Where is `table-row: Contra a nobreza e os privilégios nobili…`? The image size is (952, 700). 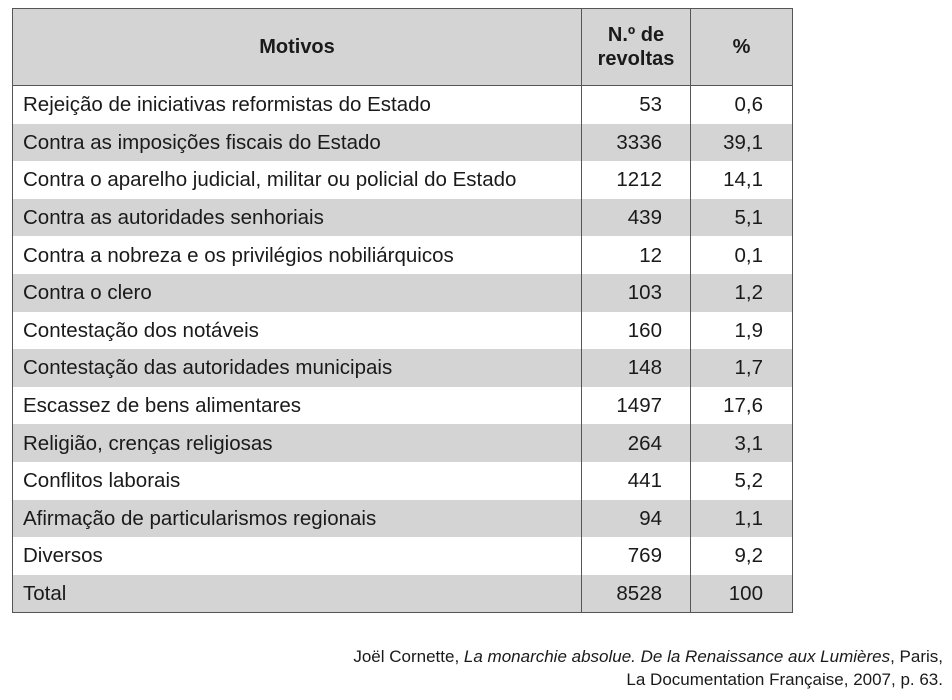
table-row: Contra a nobreza e os privilégios nobili… is located at coordinates (402, 255).